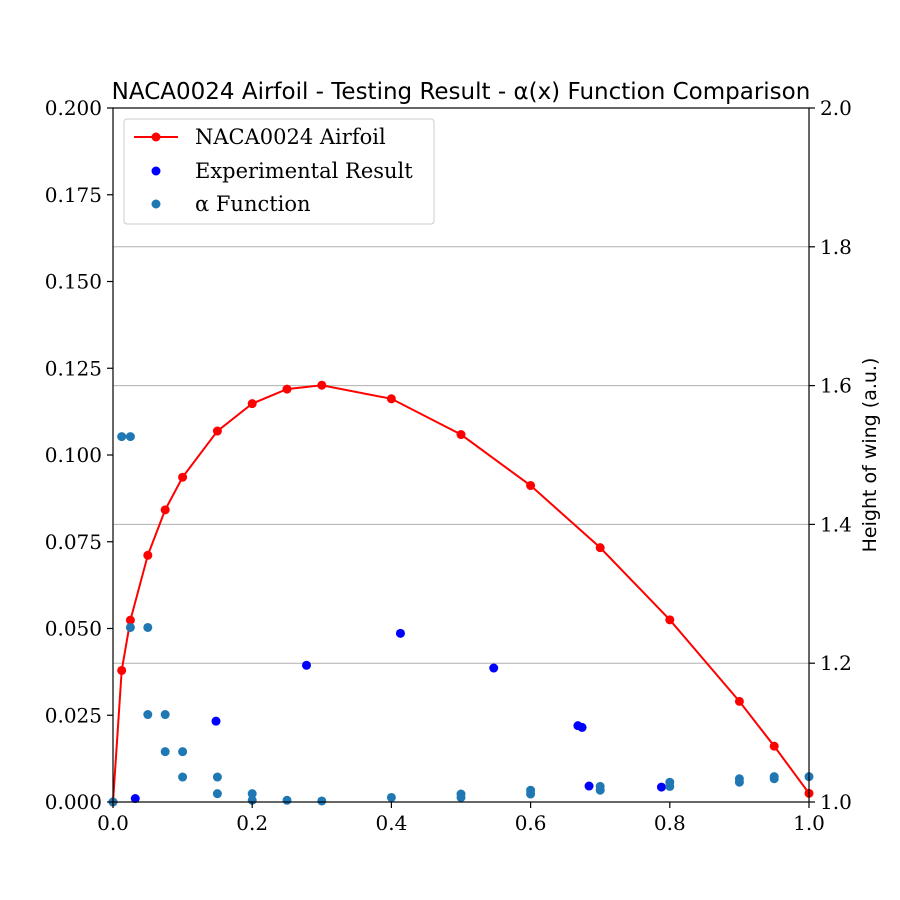  I want to click on y-tick-label: 0.100, so click(73, 455).